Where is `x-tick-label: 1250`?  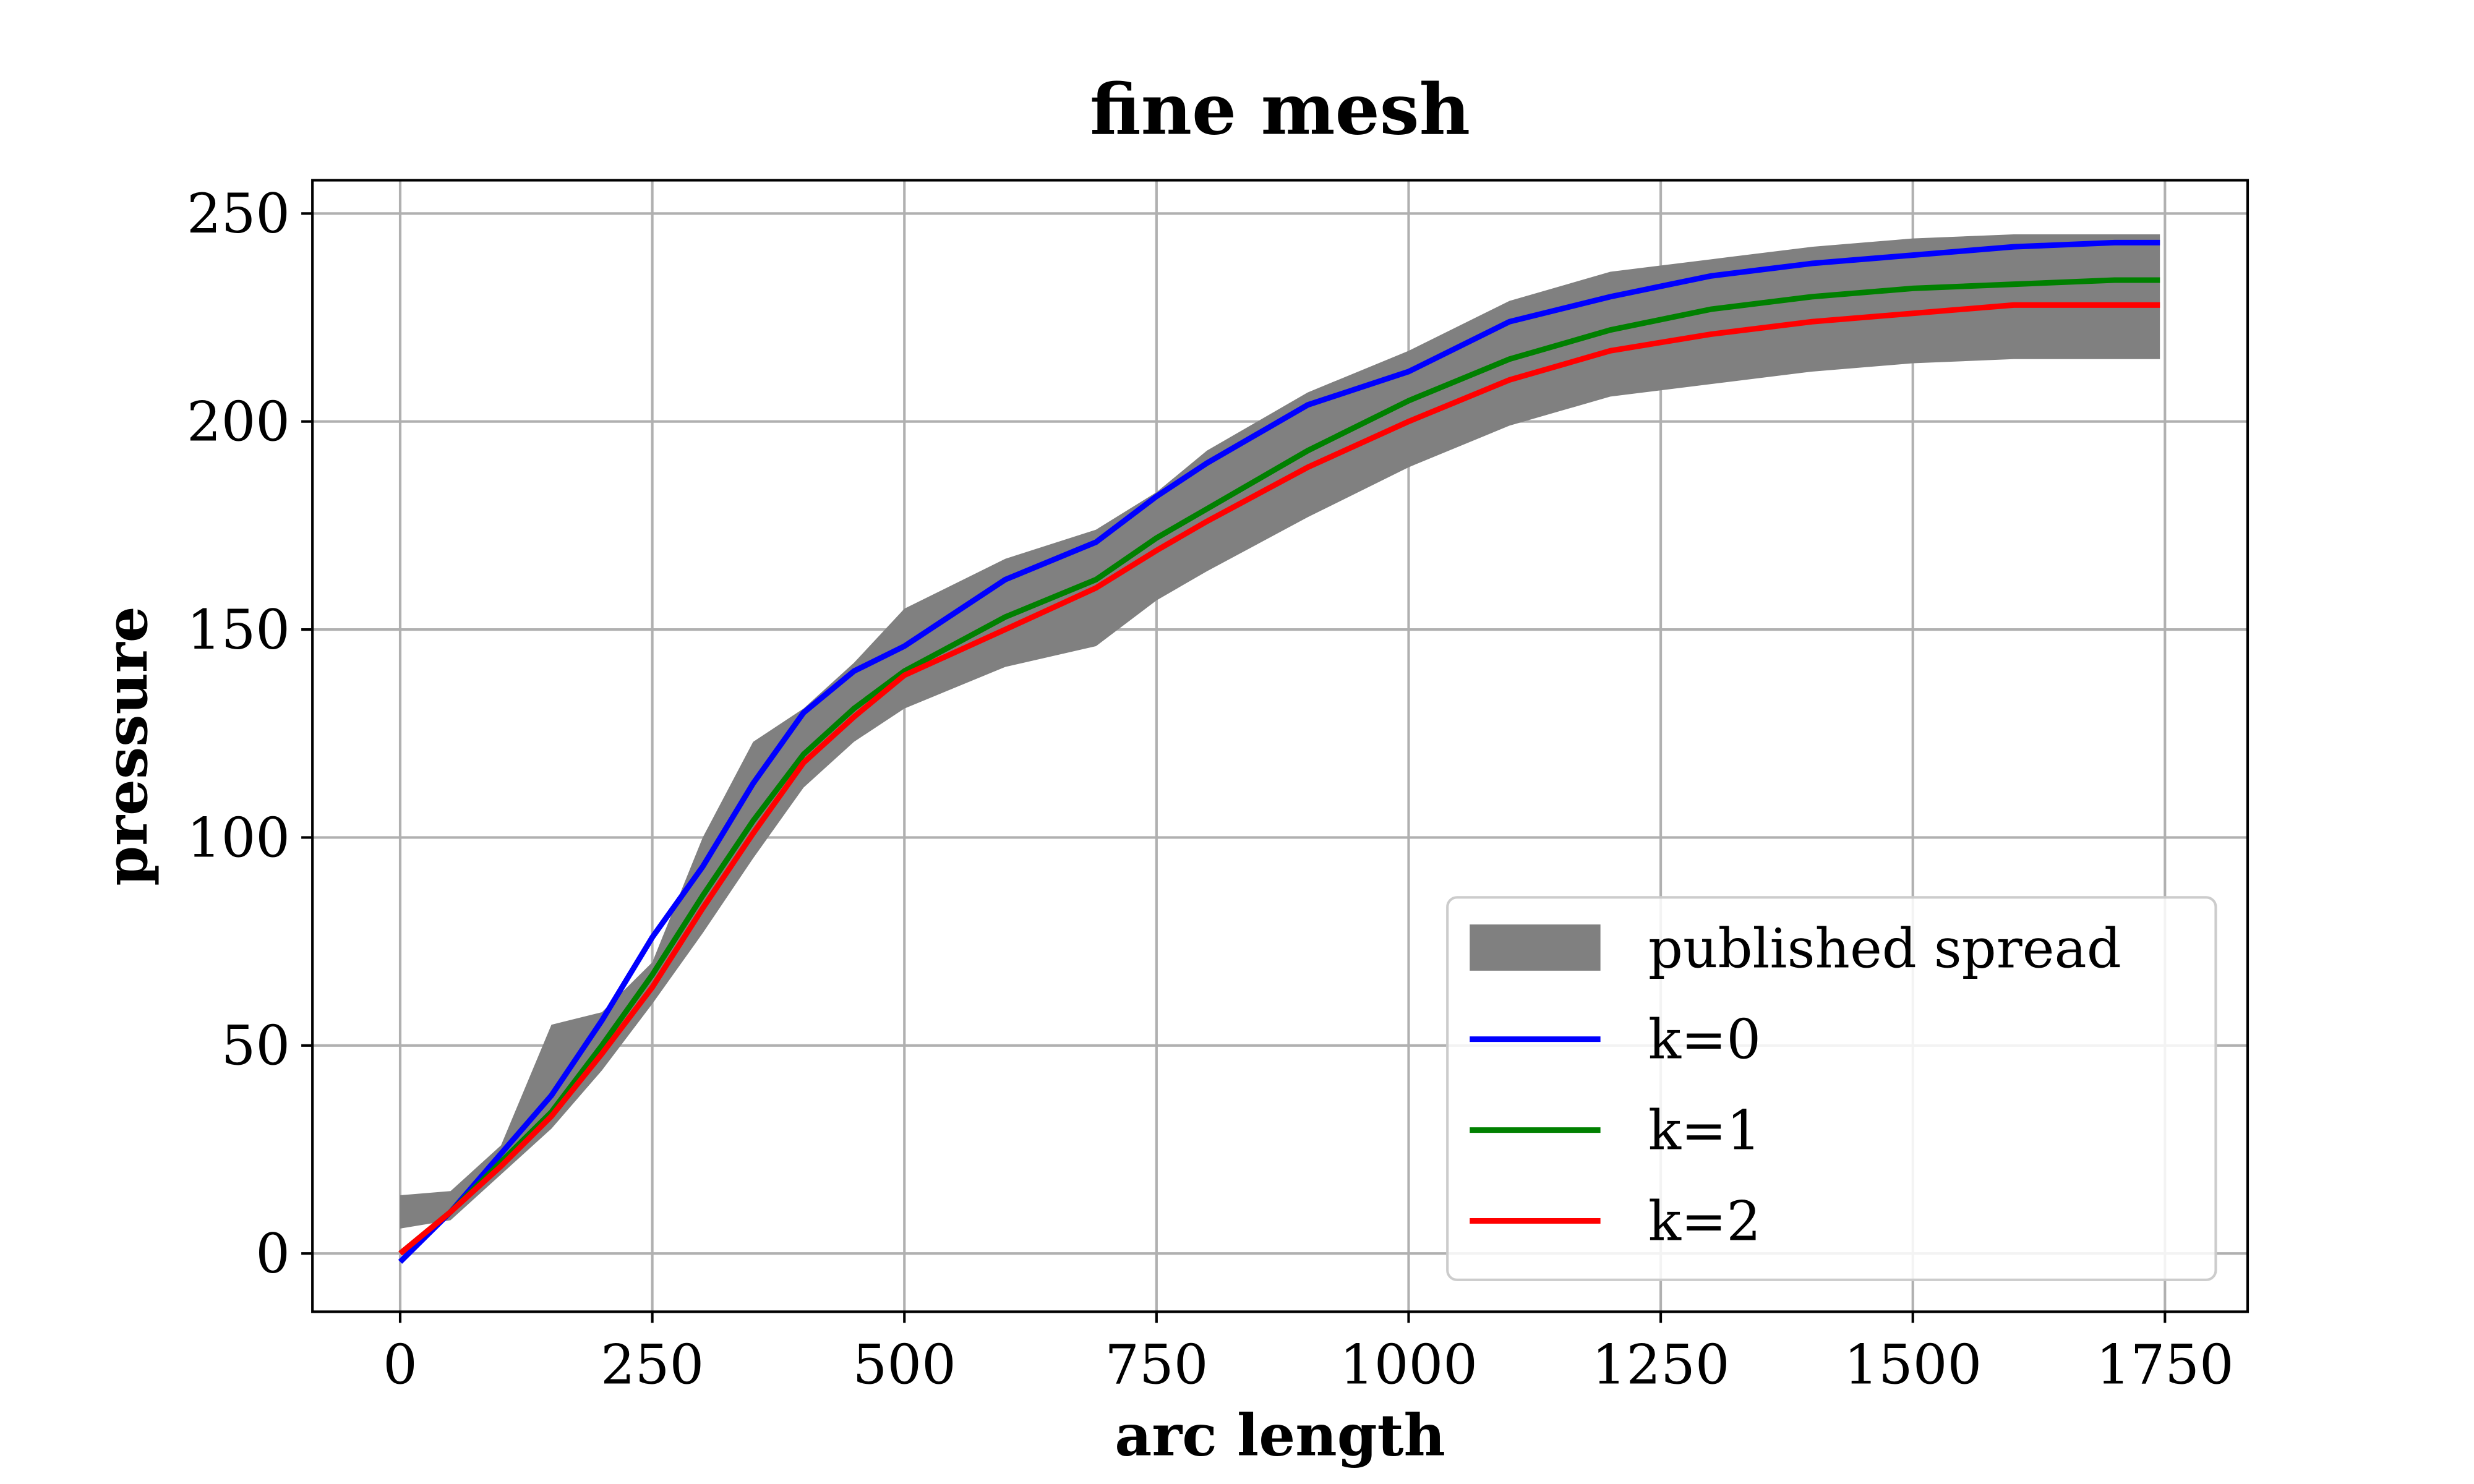
x-tick-label: 1250 is located at coordinates (1661, 1364).